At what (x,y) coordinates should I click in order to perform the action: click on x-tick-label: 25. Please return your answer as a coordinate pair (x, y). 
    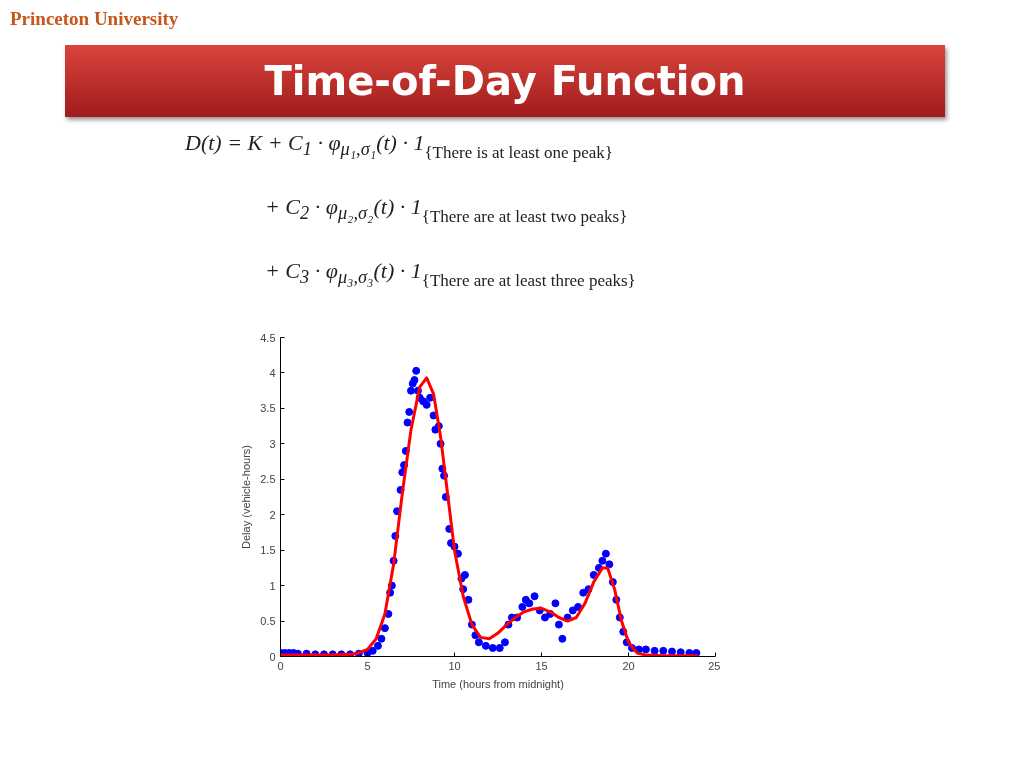
    Looking at the image, I should click on (714, 665).